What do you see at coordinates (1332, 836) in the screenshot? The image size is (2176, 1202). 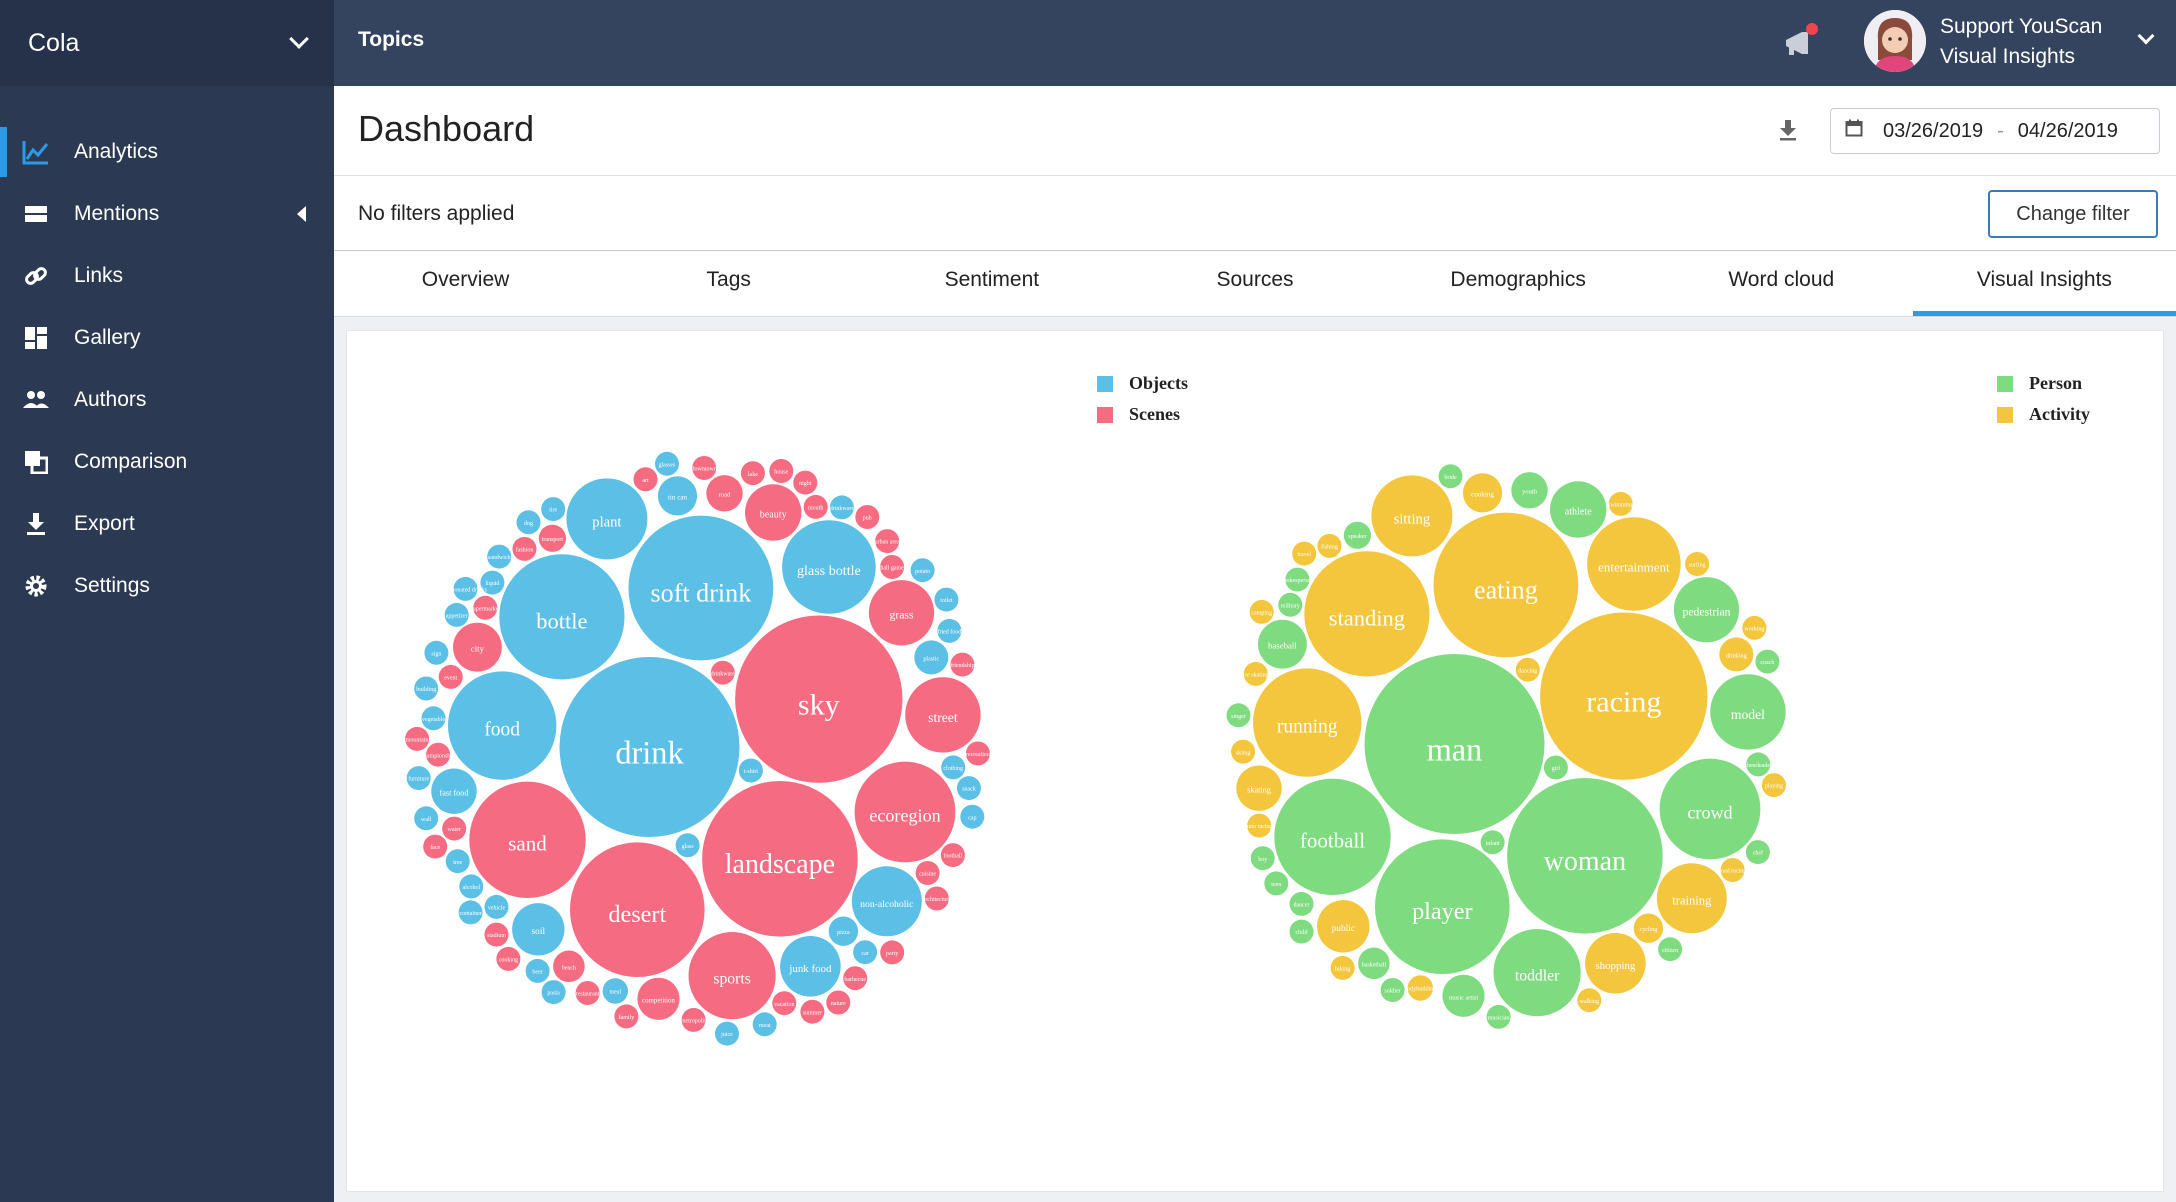 I see `bubble-football` at bounding box center [1332, 836].